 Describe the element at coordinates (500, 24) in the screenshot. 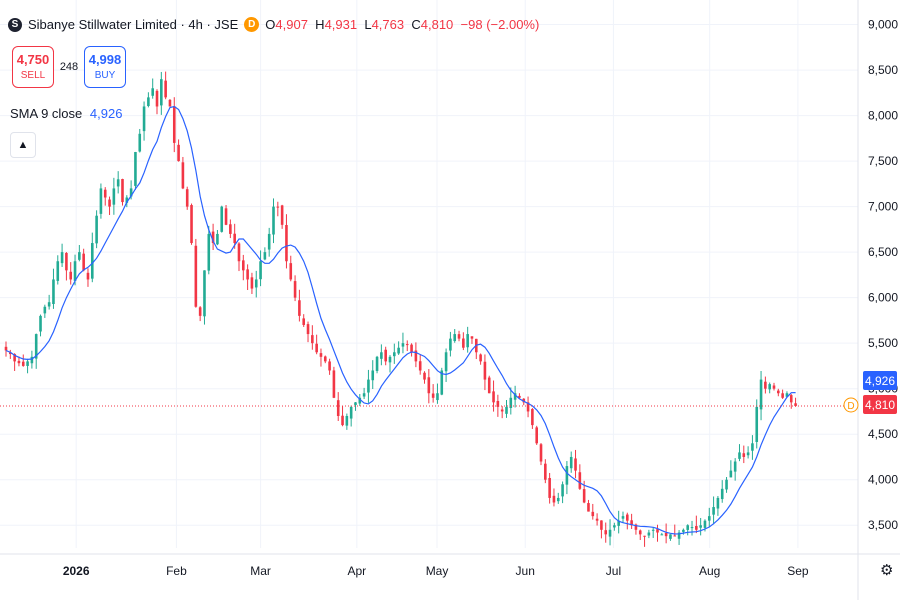

I see `change-value: −98 (−2.00%)` at that location.